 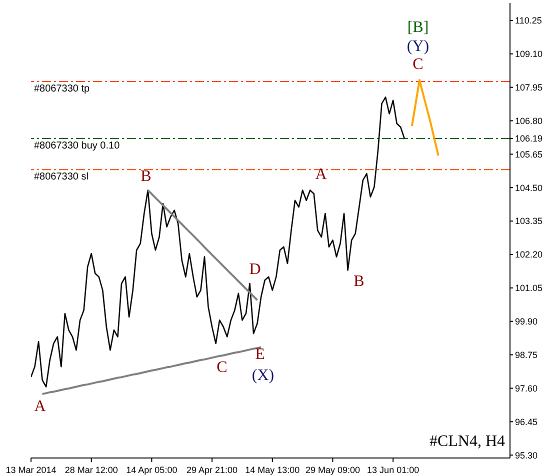 I want to click on y-tick-label: 103.35, so click(x=529, y=221).